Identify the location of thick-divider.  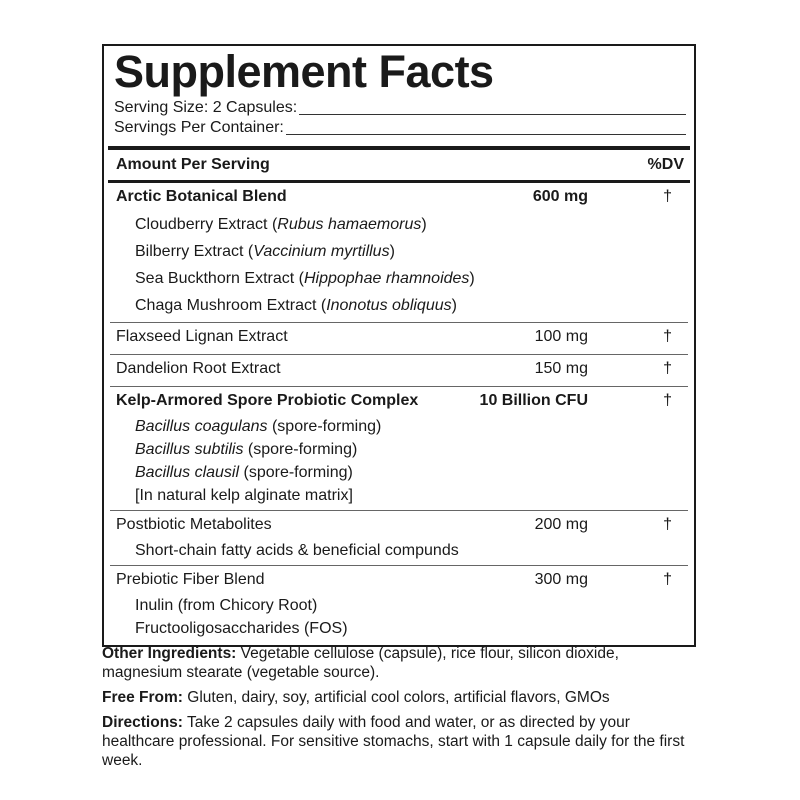
(399, 148).